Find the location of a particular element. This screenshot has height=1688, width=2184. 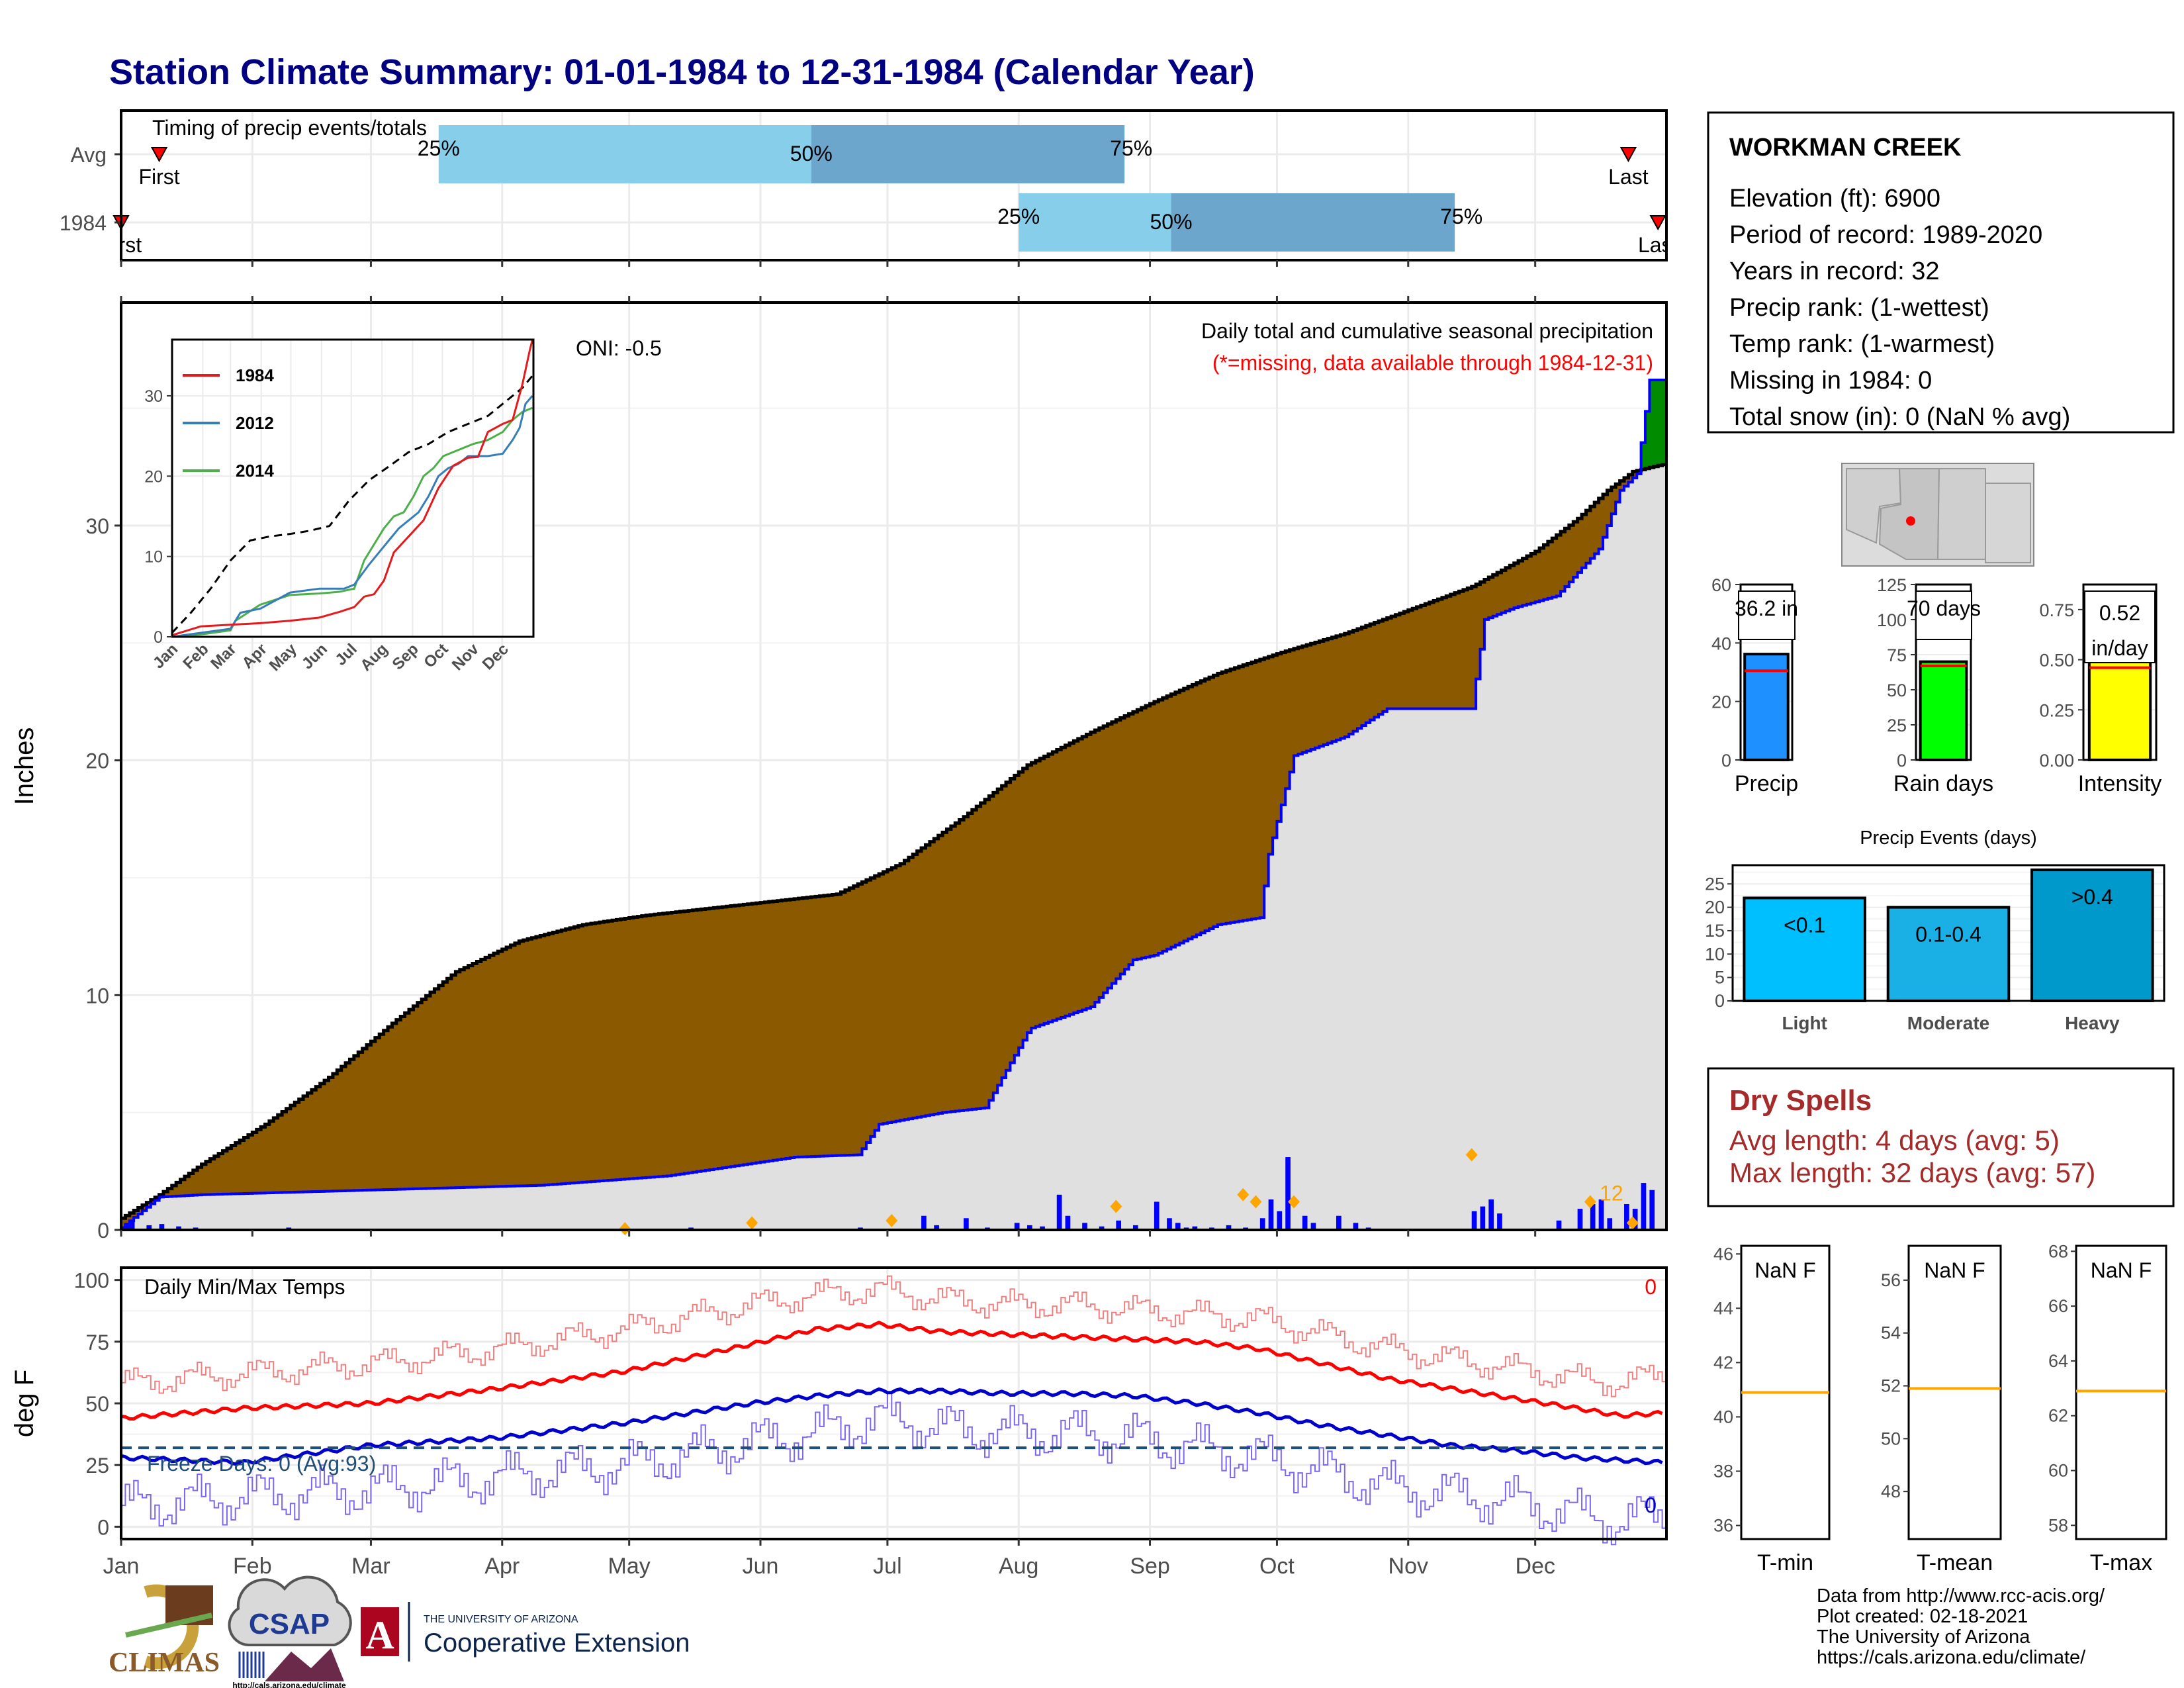

inset-ytick-label: 10 is located at coordinates (153, 557).